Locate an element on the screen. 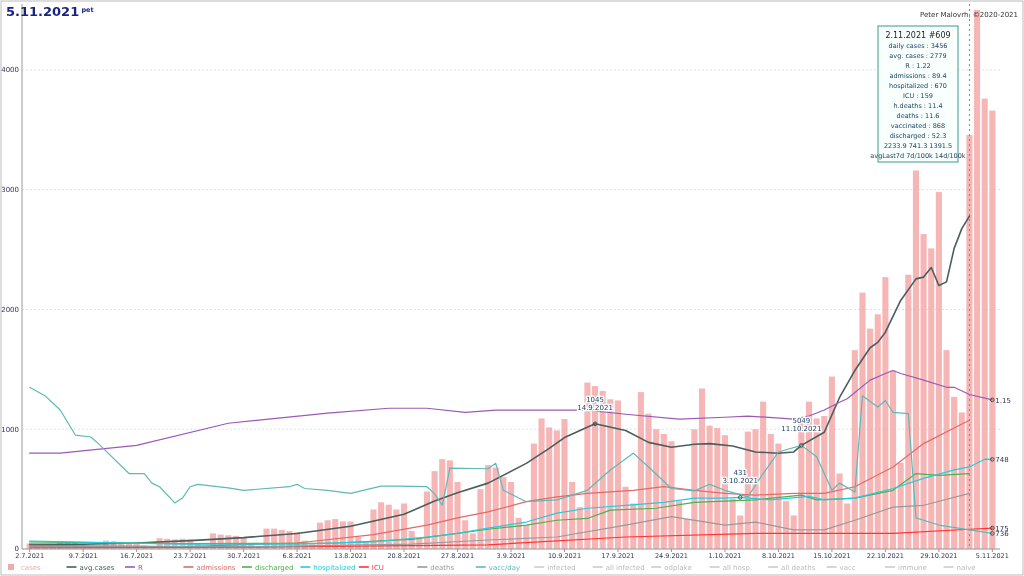  chart-title: 5.11.2021$^{pet}$ is located at coordinates (50, 11).